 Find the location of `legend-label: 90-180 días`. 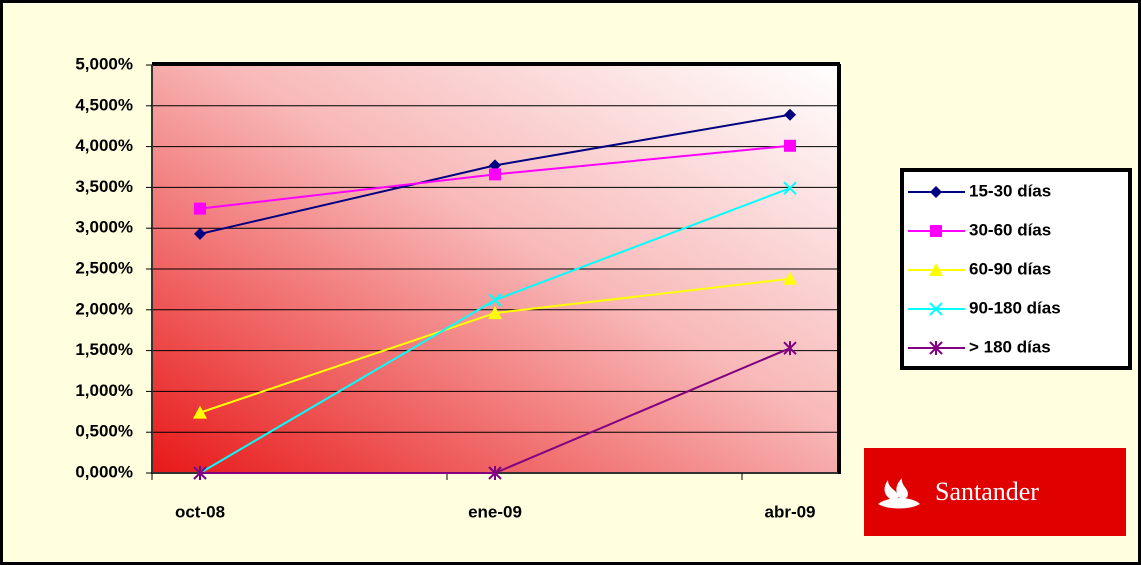

legend-label: 90-180 días is located at coordinates (1015, 307).